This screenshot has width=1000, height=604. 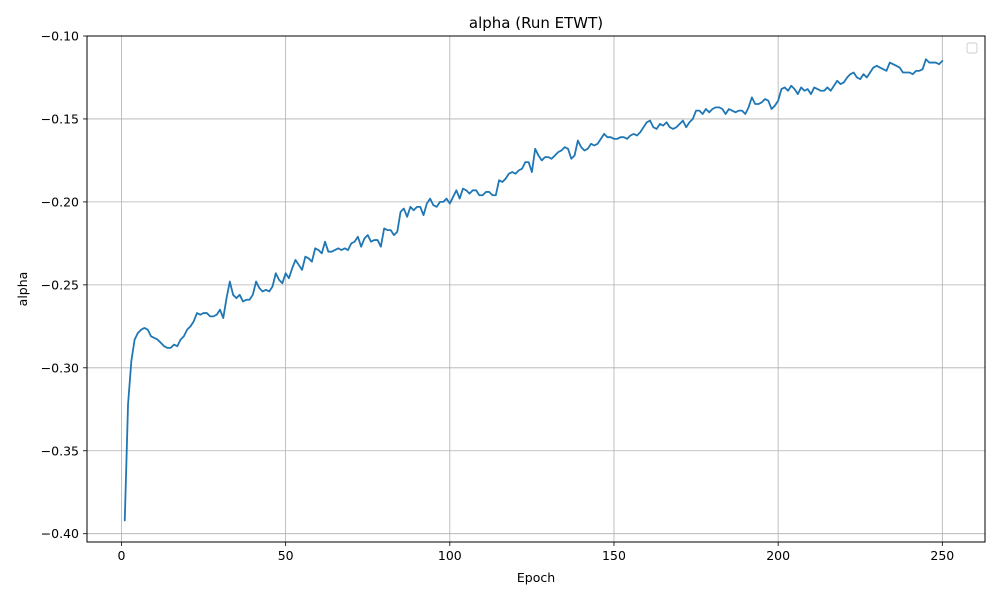 What do you see at coordinates (536, 23) in the screenshot?
I see `chart-title: alpha (Run ETWT)` at bounding box center [536, 23].